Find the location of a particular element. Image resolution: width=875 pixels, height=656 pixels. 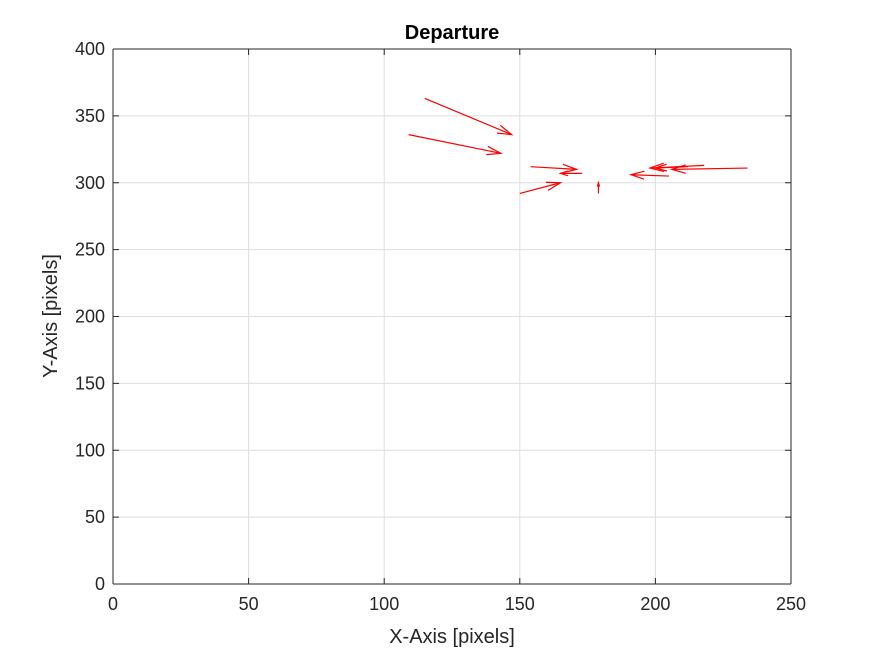

y-tick-label: 400 is located at coordinates (90, 49).